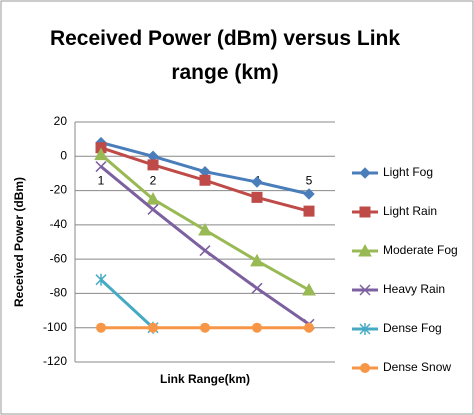  Describe the element at coordinates (59, 190) in the screenshot. I see `y-tick-label: -20` at that location.